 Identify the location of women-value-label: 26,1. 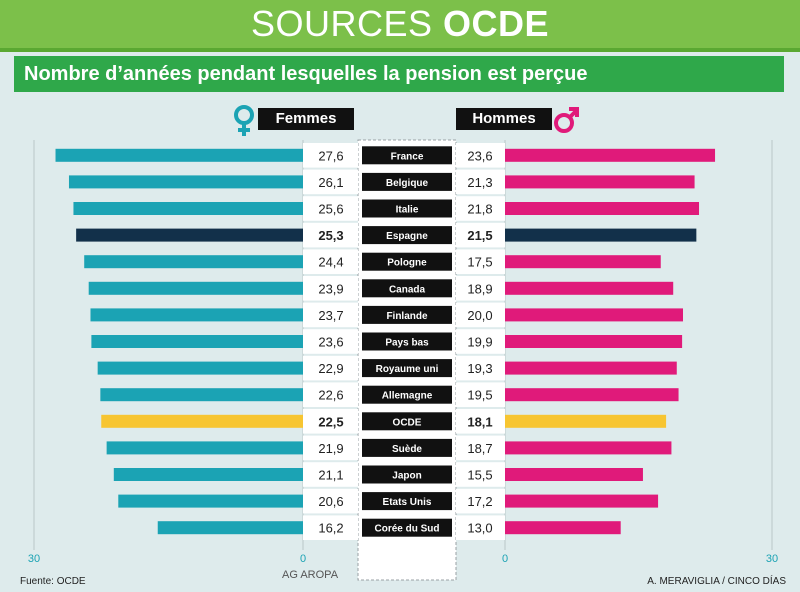
(330, 182).